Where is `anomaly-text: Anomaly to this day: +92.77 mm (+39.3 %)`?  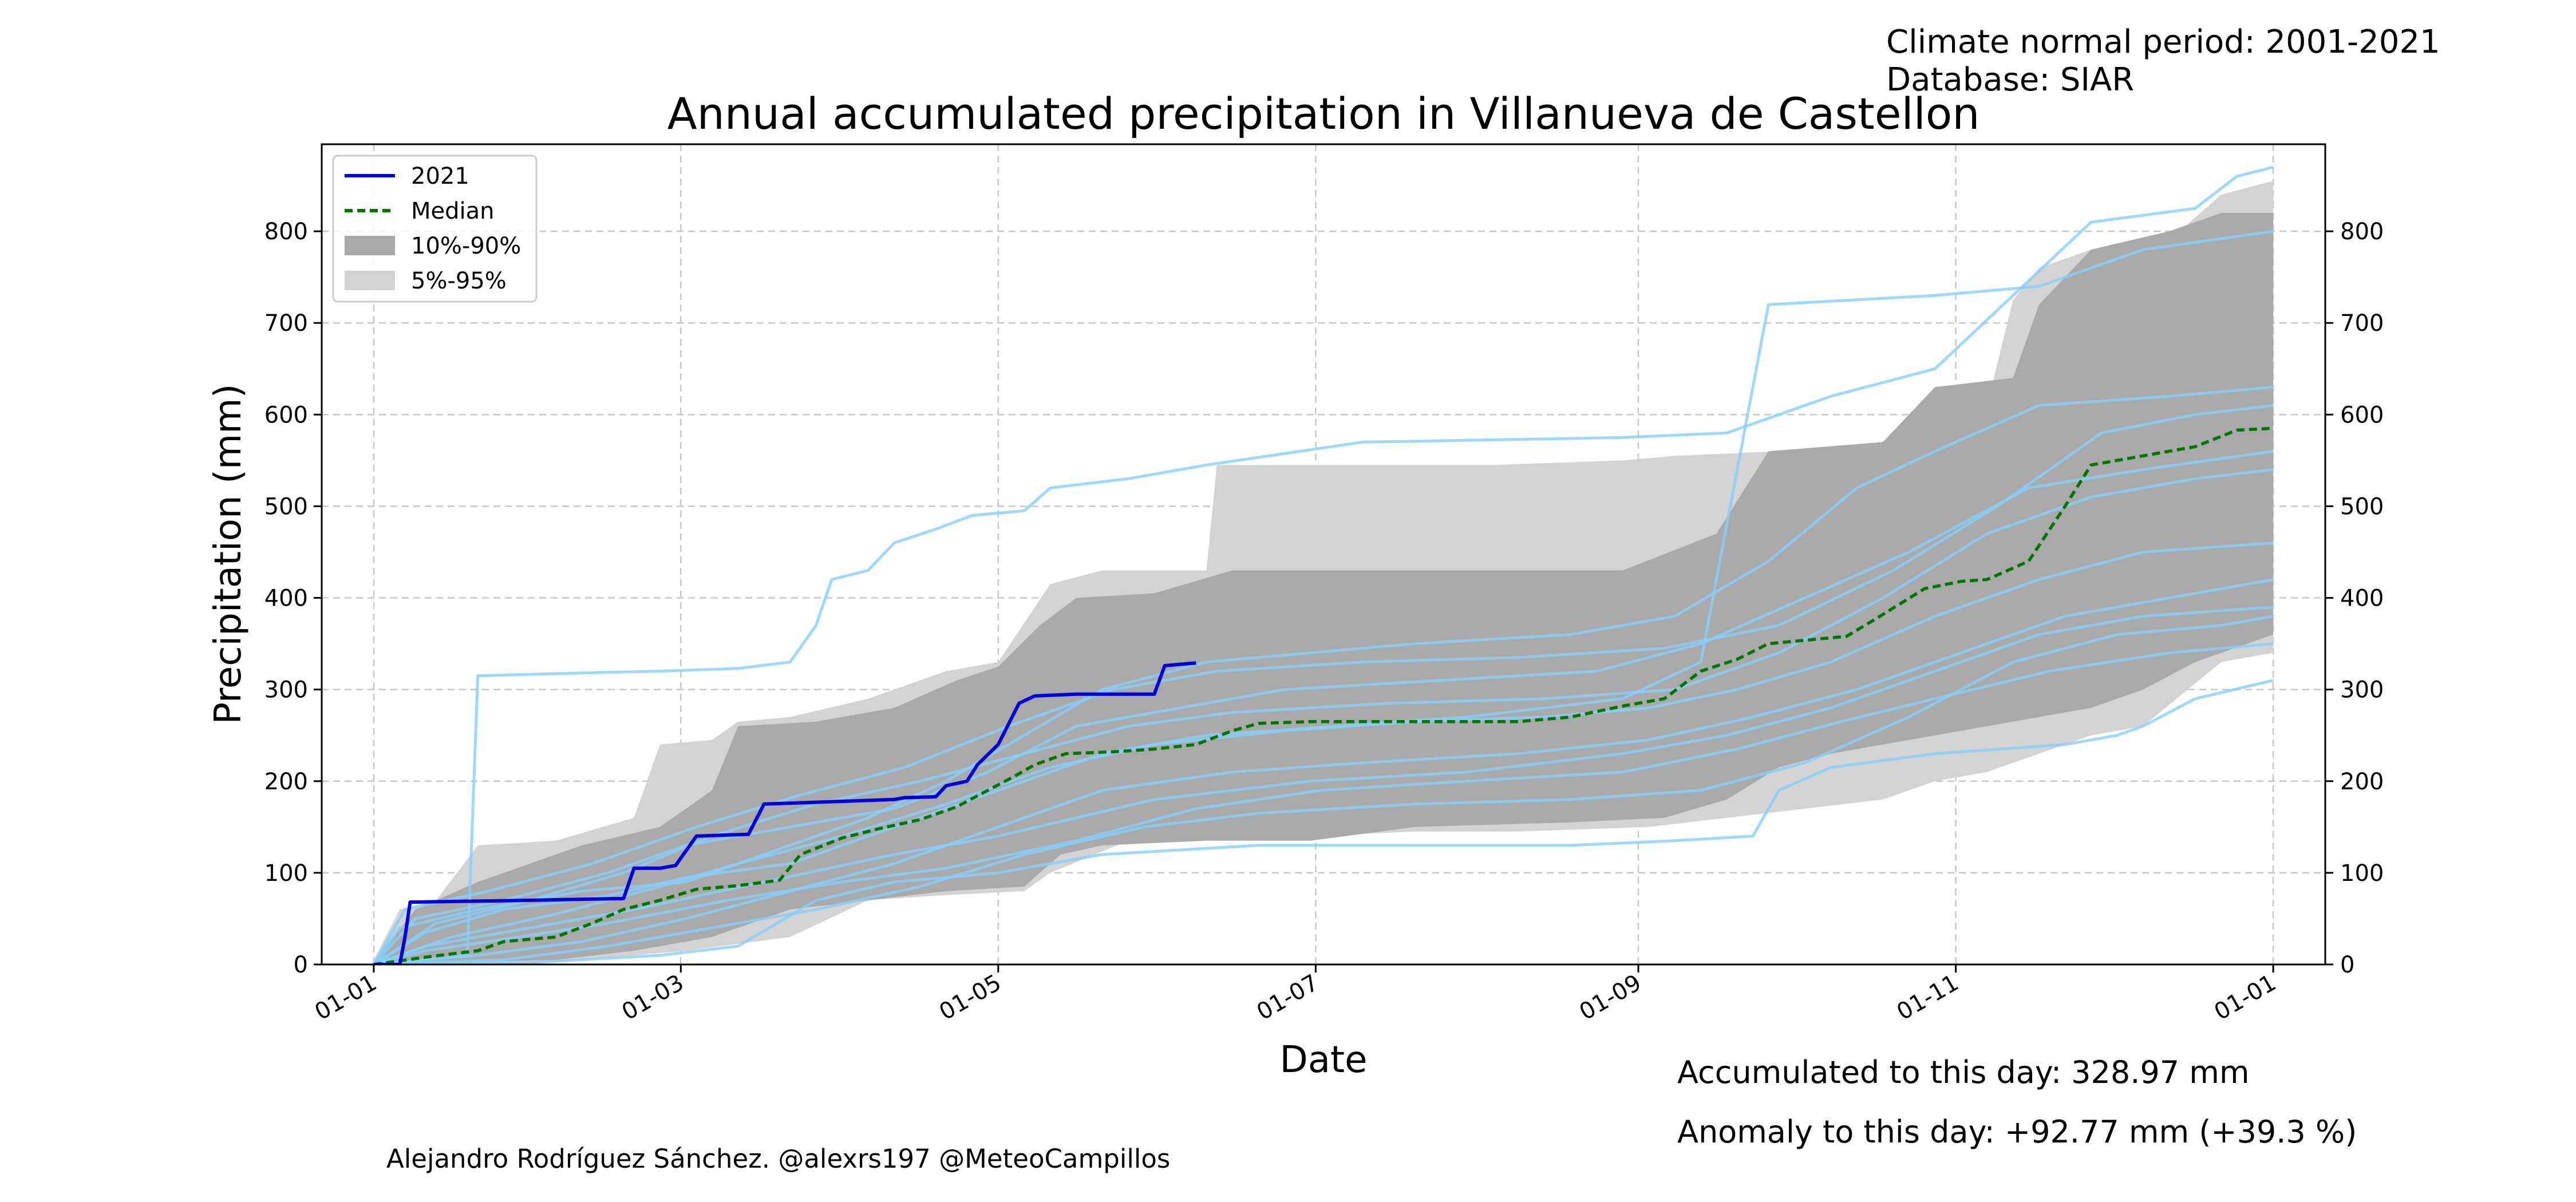
anomaly-text: Anomaly to this day: +92.77 mm (+39.3 %) is located at coordinates (2017, 1132).